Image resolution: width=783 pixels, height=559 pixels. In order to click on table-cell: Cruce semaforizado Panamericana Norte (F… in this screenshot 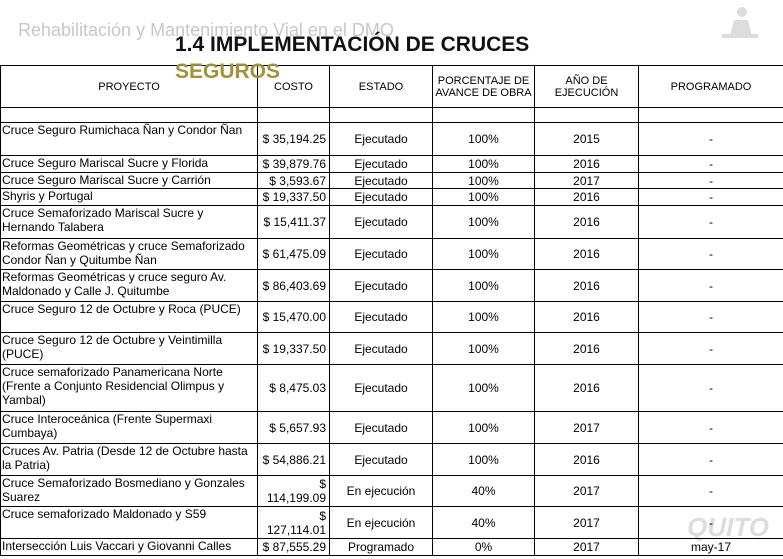, I will do `click(129, 388)`.